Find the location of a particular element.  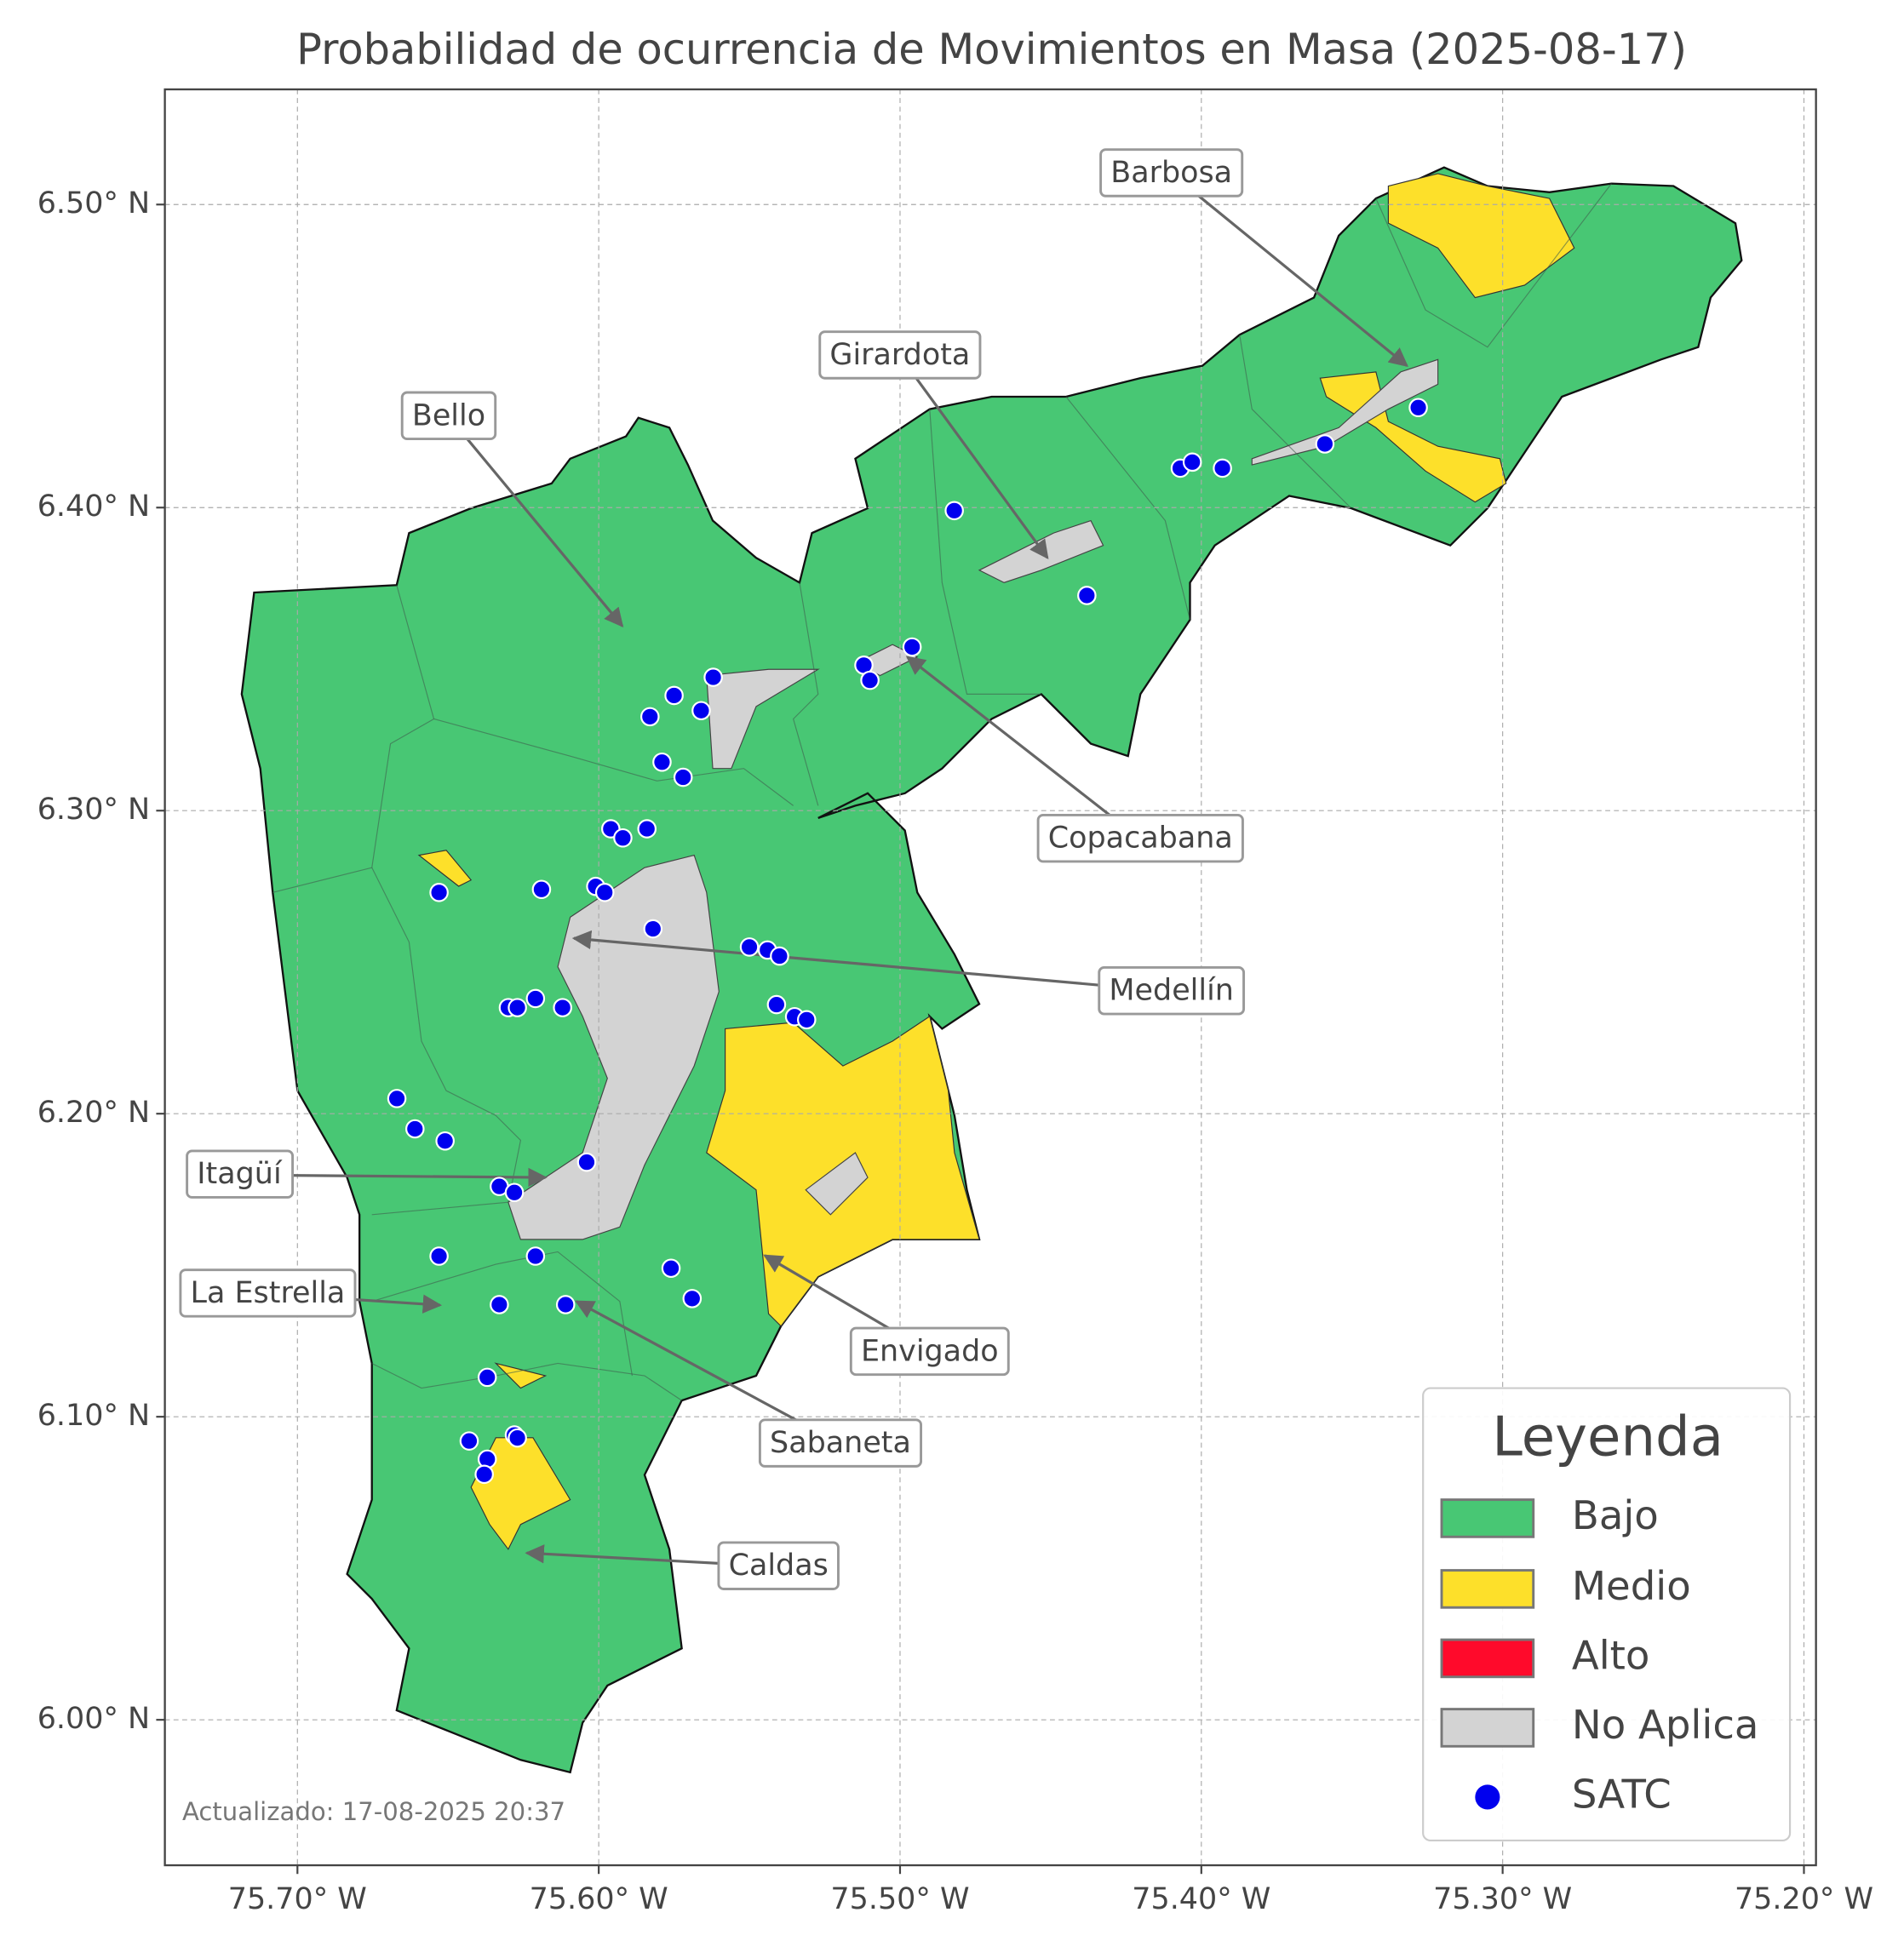

annotation-label: La Estrella is located at coordinates (268, 1293).